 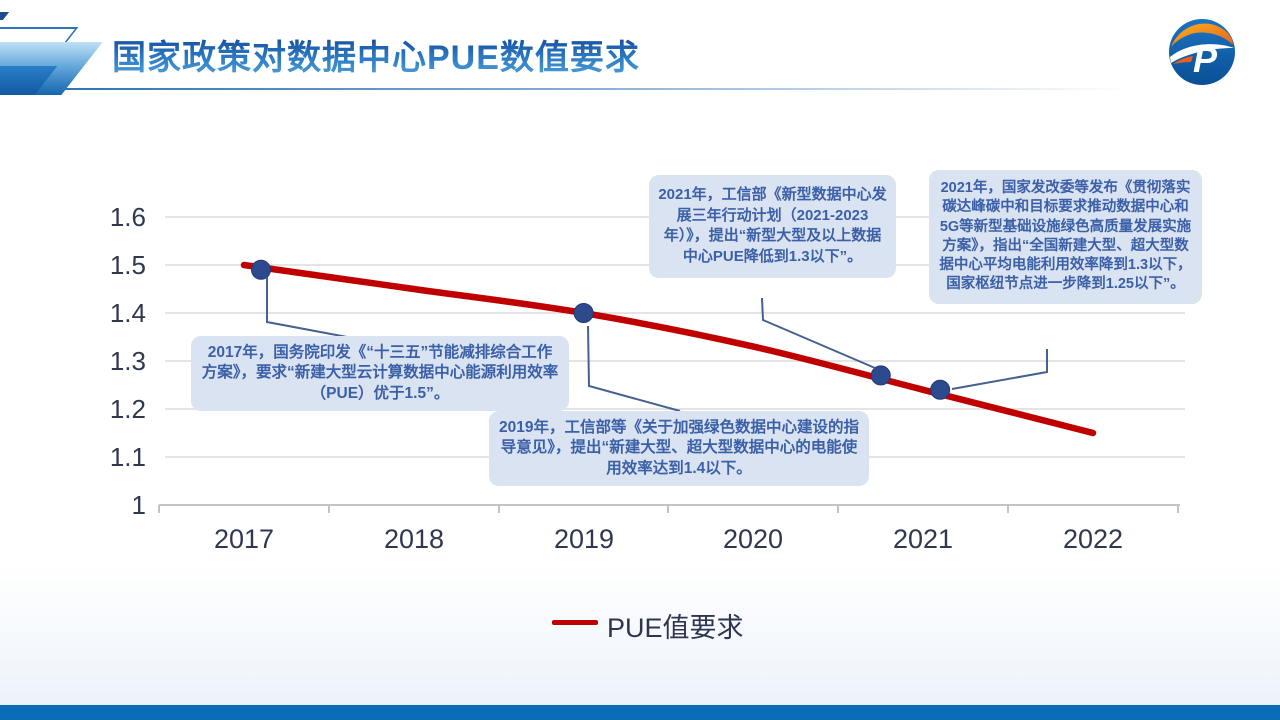 I want to click on x-tick-2022: 2022, so click(x=1093, y=539).